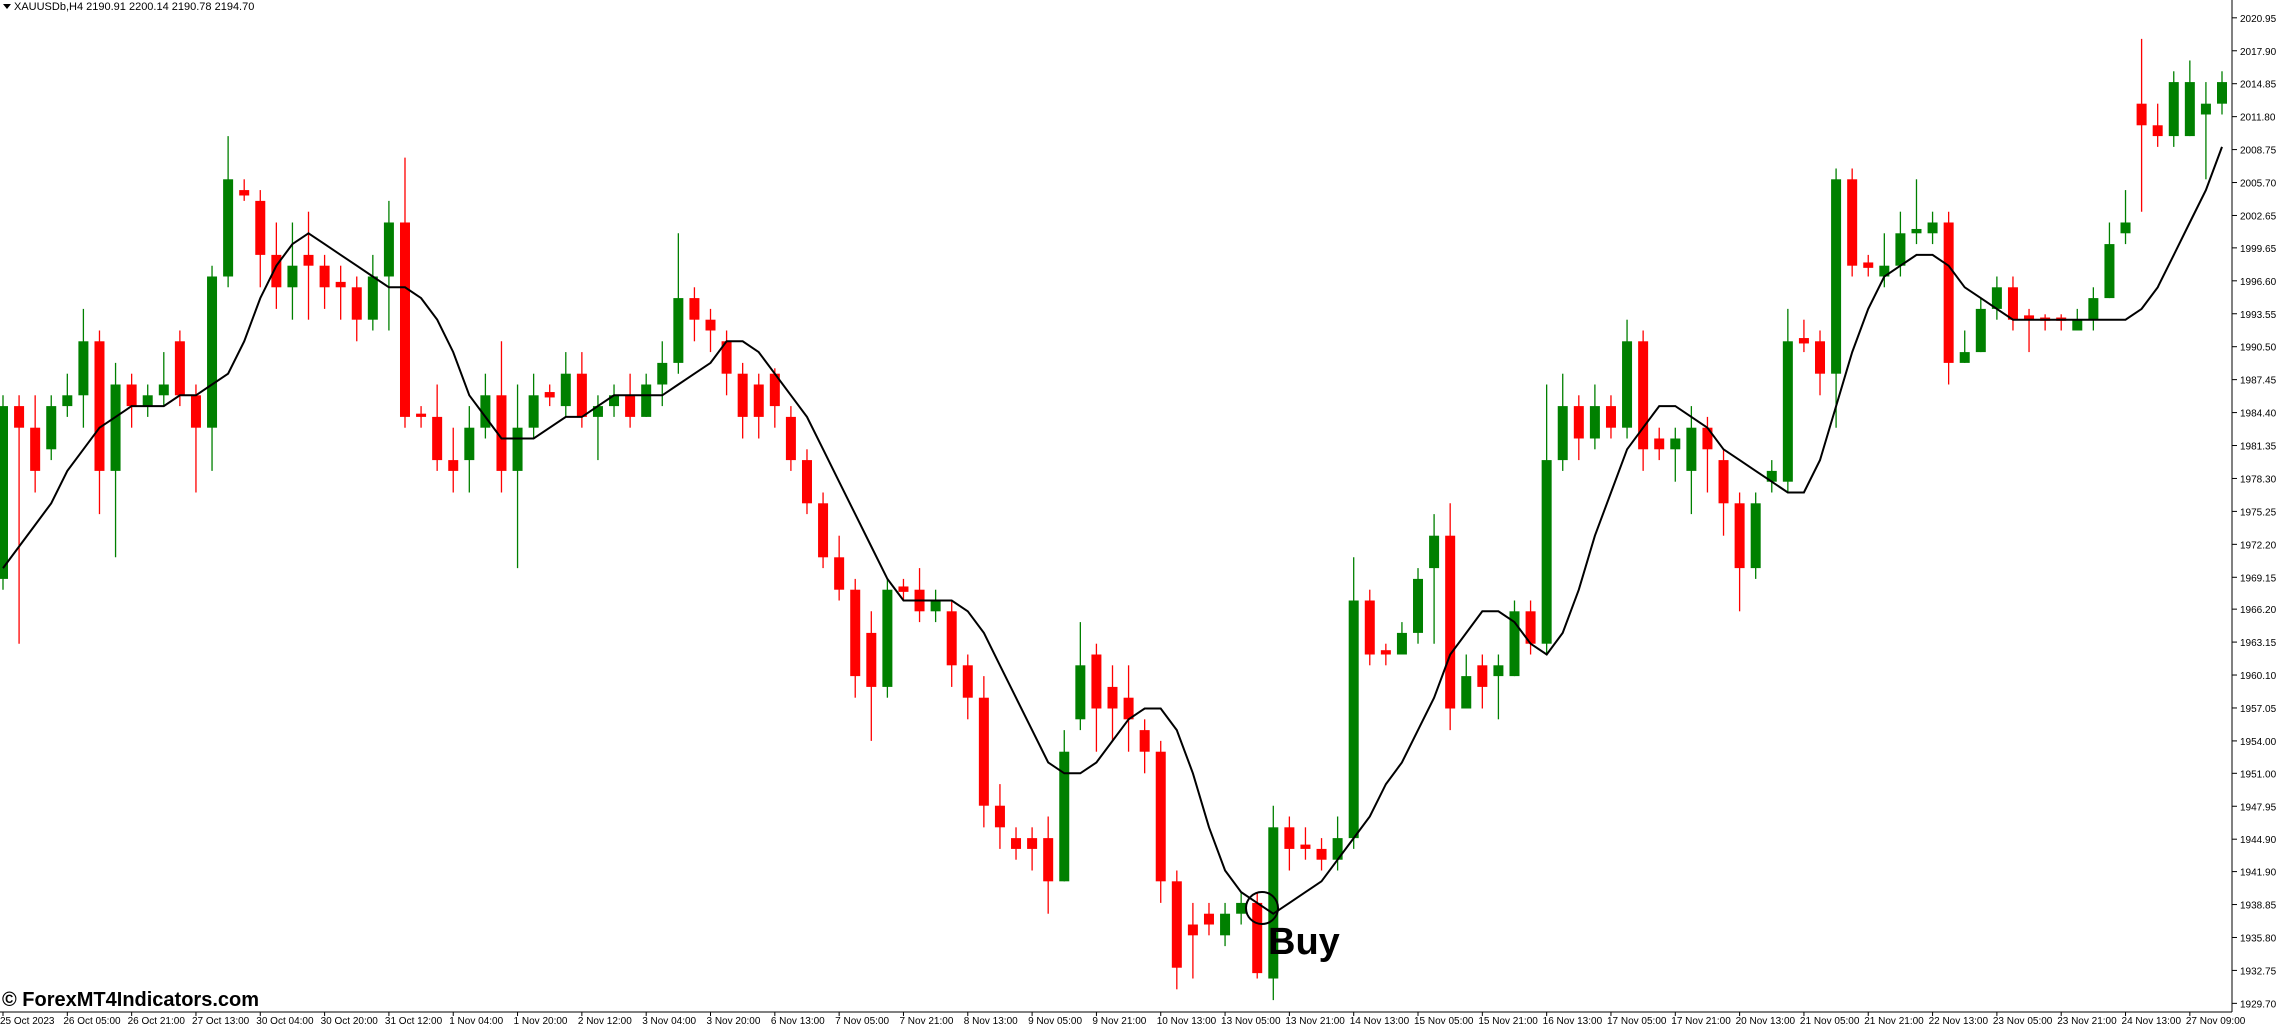  I want to click on x-tick-label: 8 Nov 13:00, so click(991, 1020).